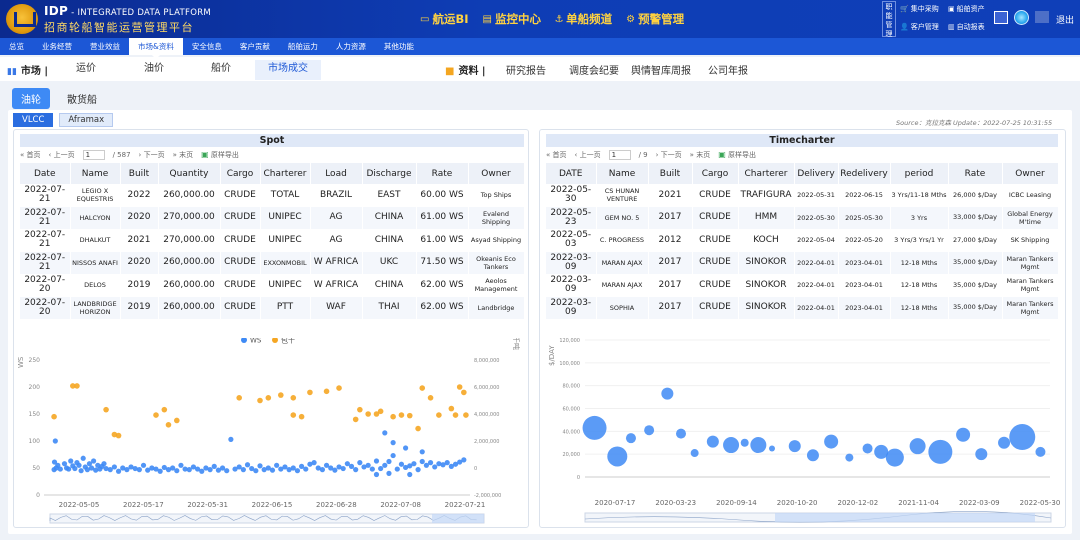  I want to click on topnav-ship: ⚓ 单船频道, so click(583, 19).